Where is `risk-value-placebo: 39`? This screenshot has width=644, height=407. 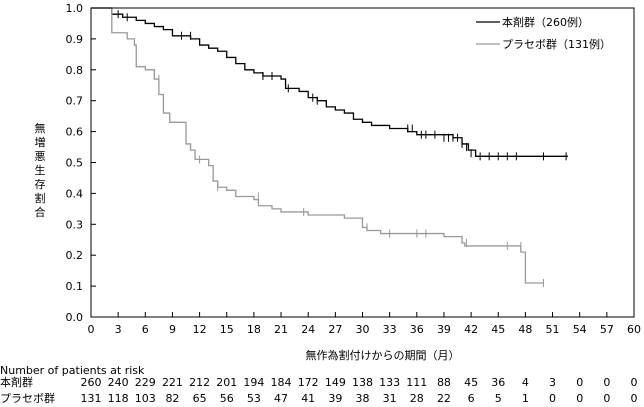
risk-value-placebo: 39 is located at coordinates (335, 398).